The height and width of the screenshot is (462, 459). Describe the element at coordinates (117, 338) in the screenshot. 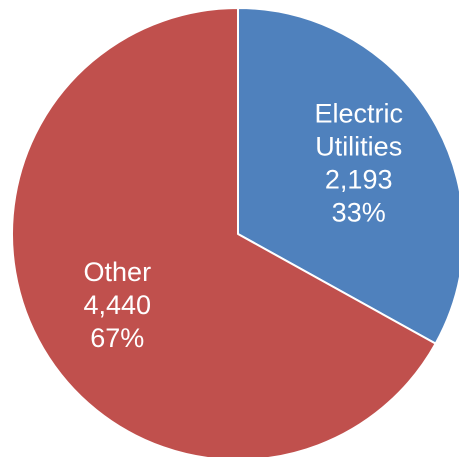

I see `slice-percent-label: 67%` at that location.